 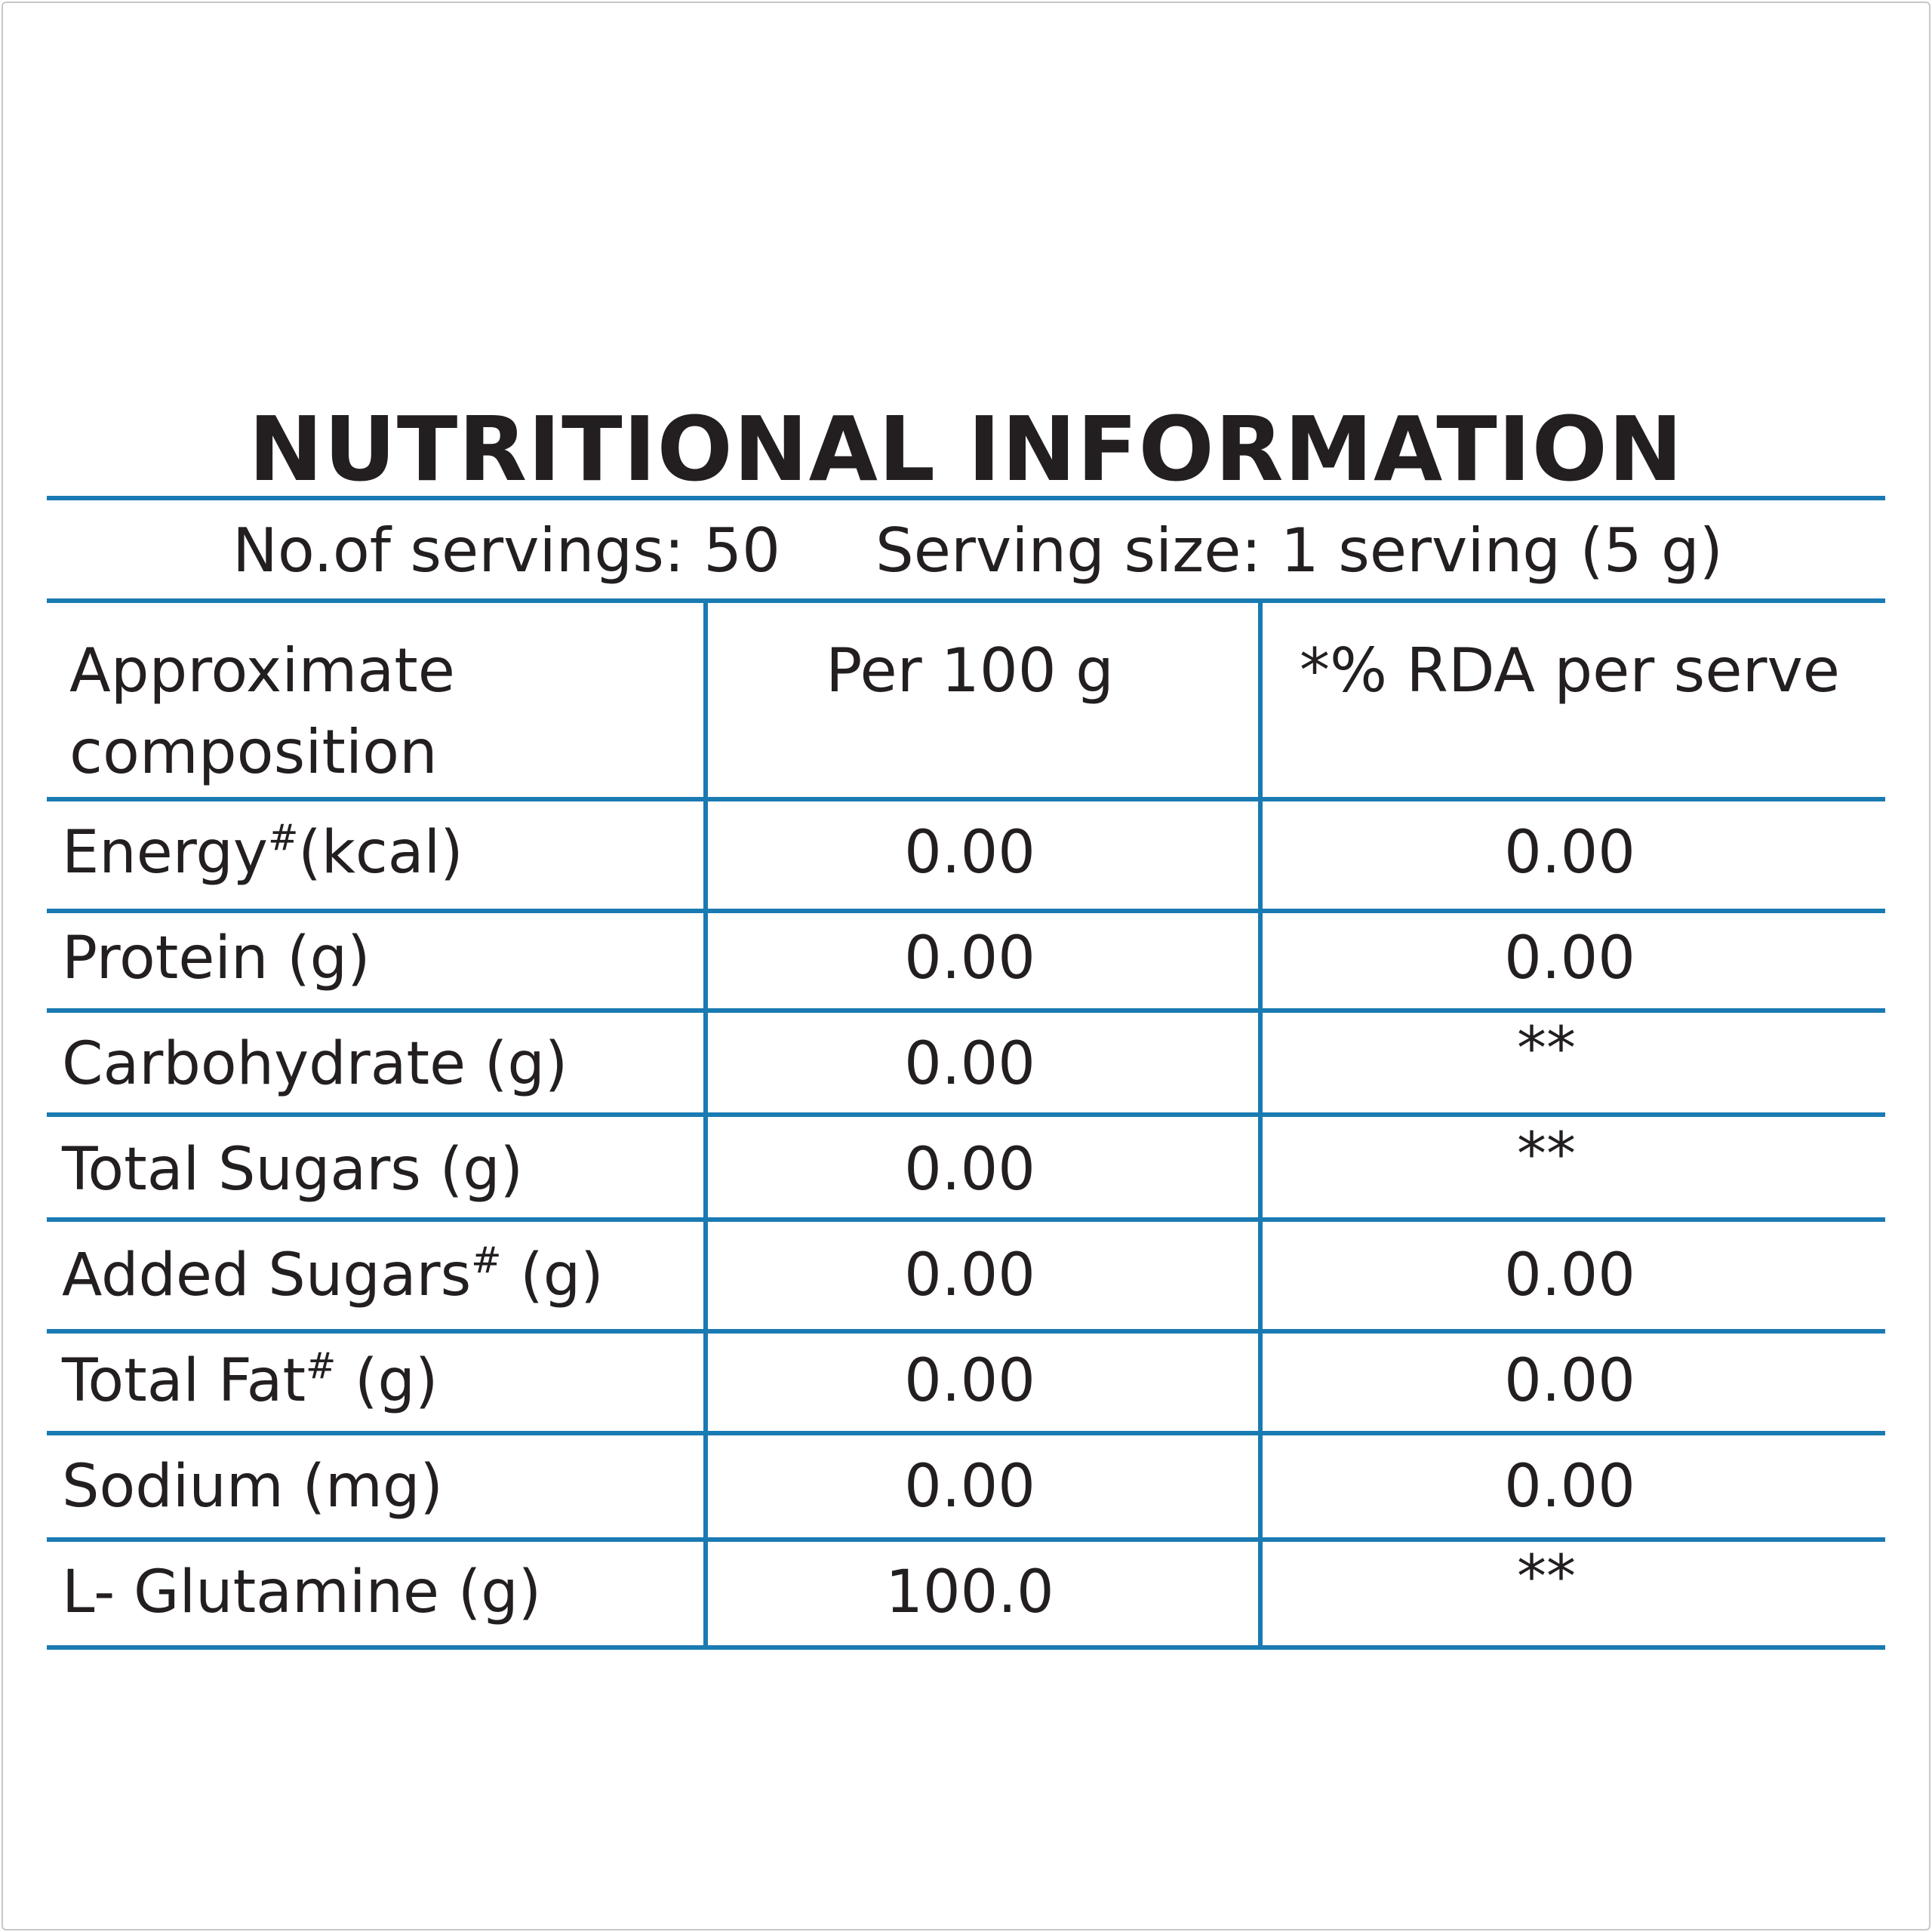 I want to click on header-composition-line2: composition, so click(x=253, y=752).